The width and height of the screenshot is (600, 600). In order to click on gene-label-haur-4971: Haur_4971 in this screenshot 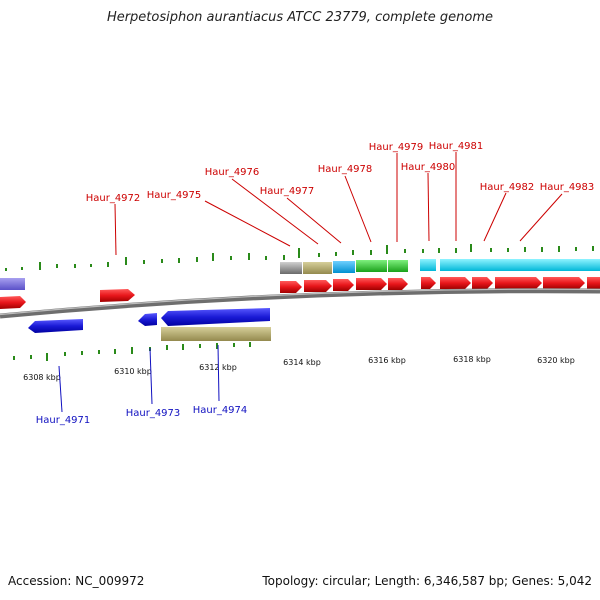, I will do `click(63, 420)`.